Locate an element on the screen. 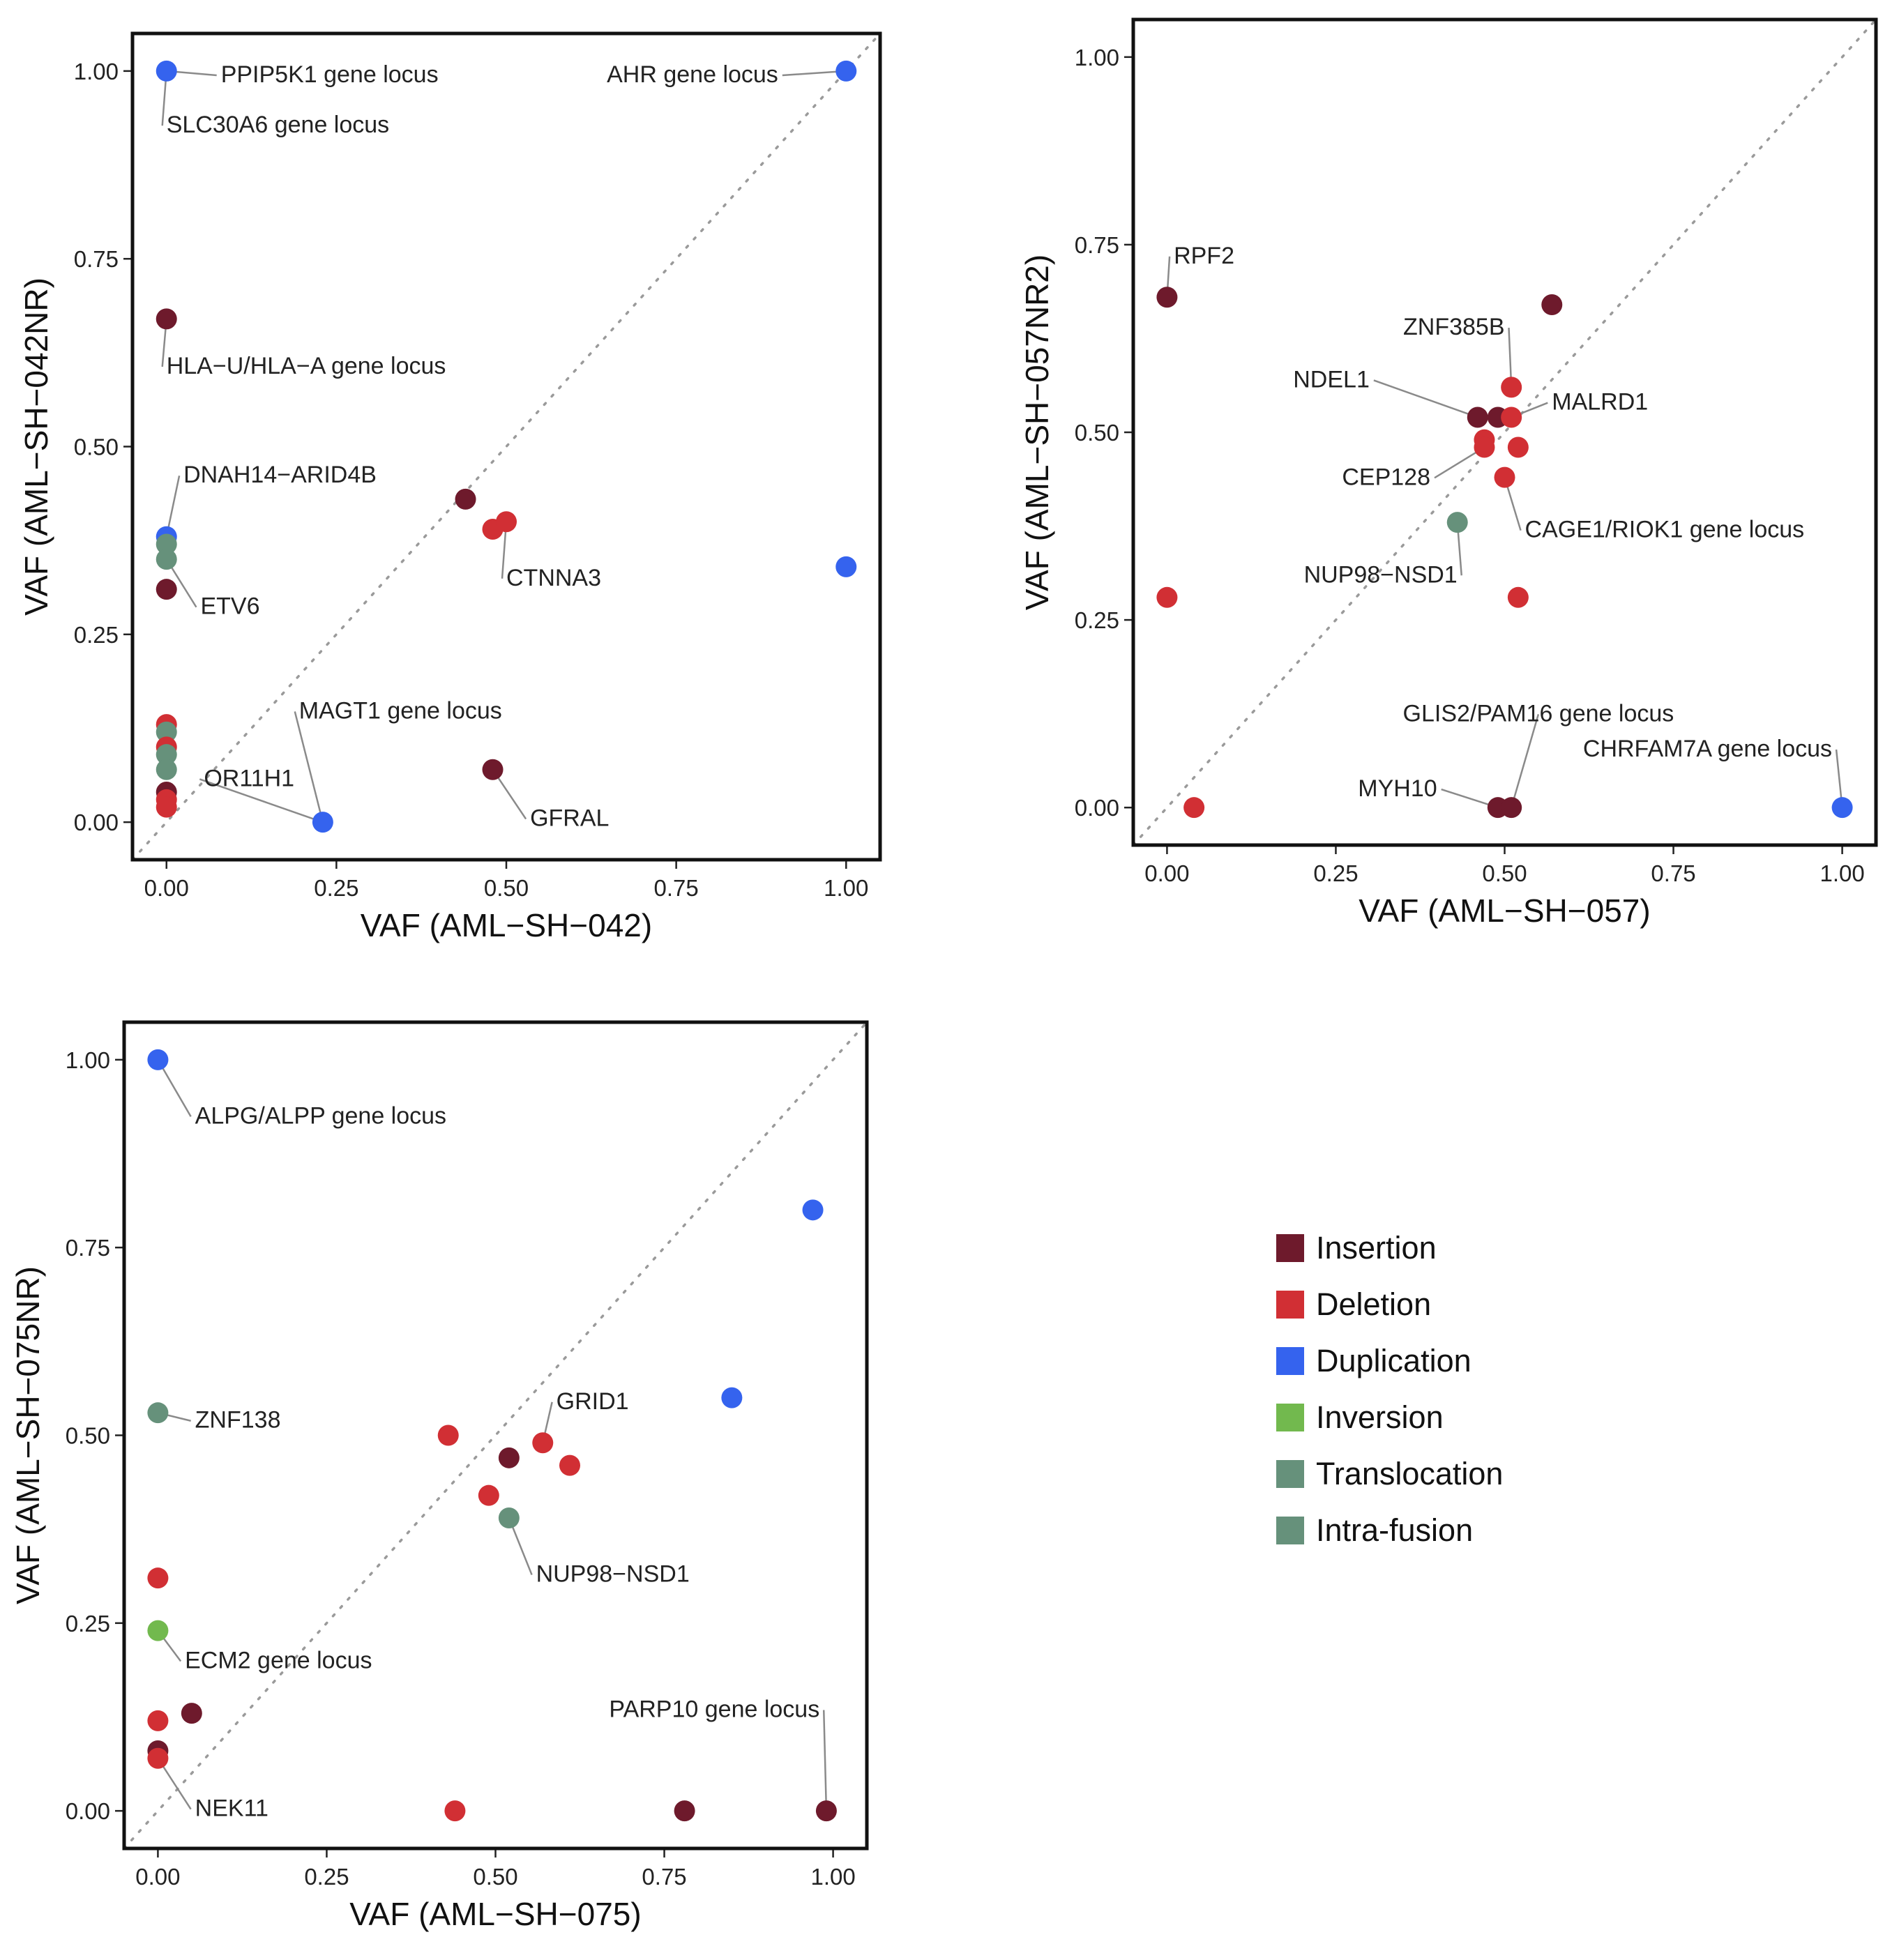 The image size is (1899, 1960). legend-item: Inversion is located at coordinates (1360, 1417).